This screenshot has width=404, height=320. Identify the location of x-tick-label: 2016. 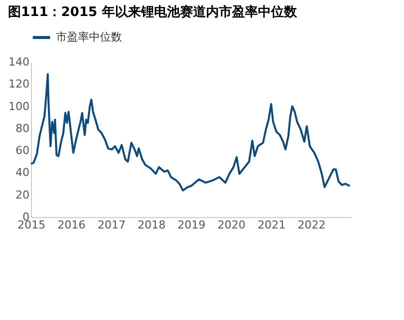
(71, 225).